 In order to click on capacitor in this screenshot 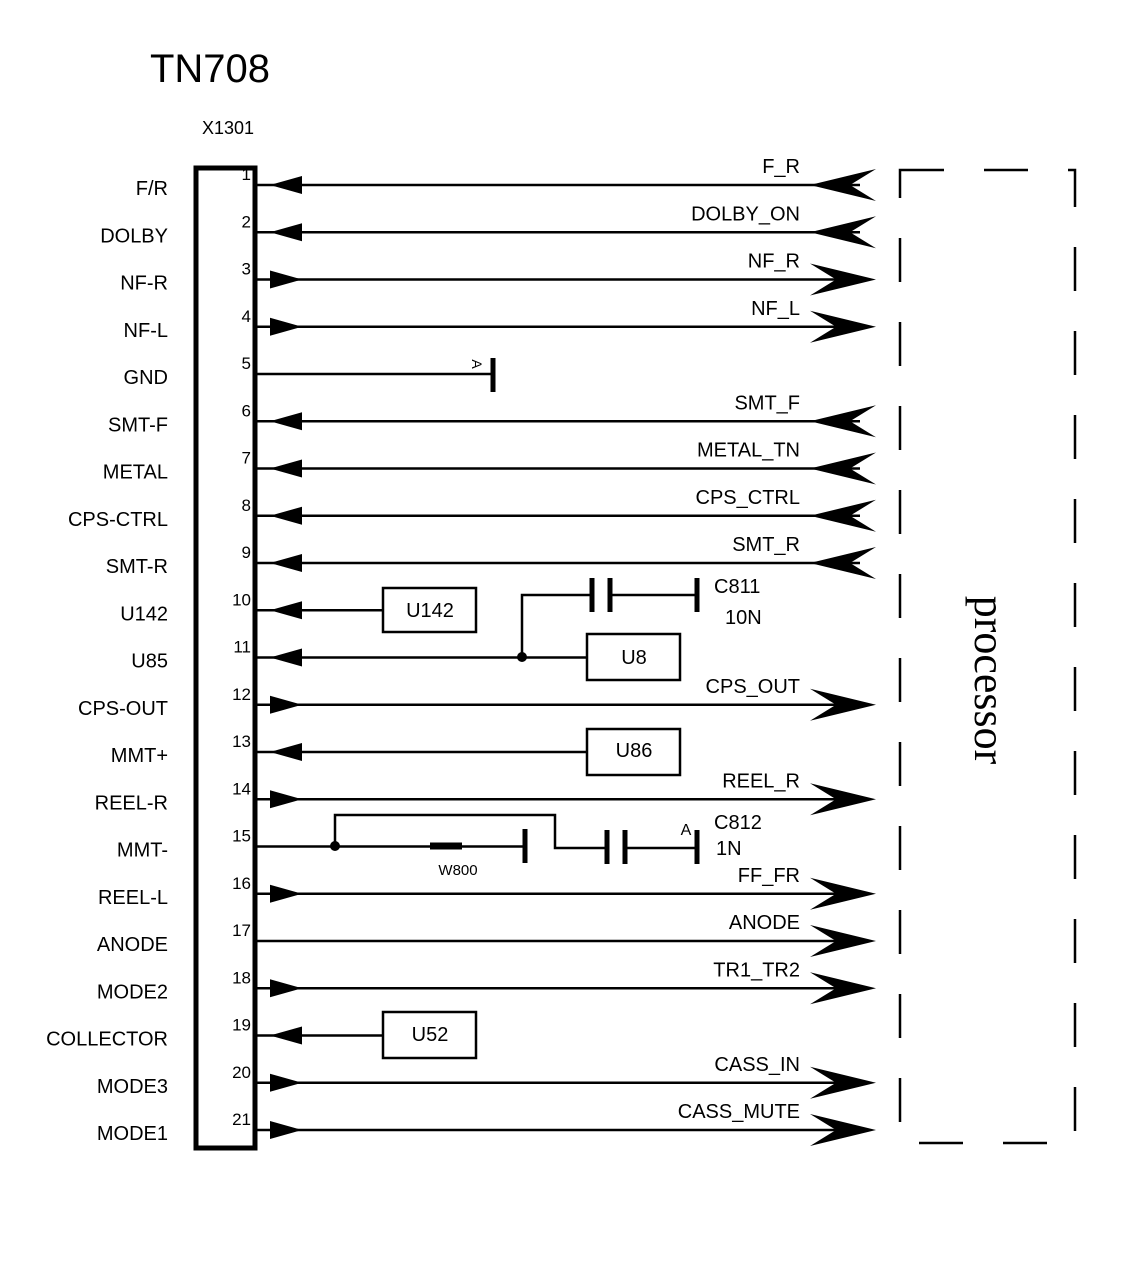, I will do `click(644, 595)`.